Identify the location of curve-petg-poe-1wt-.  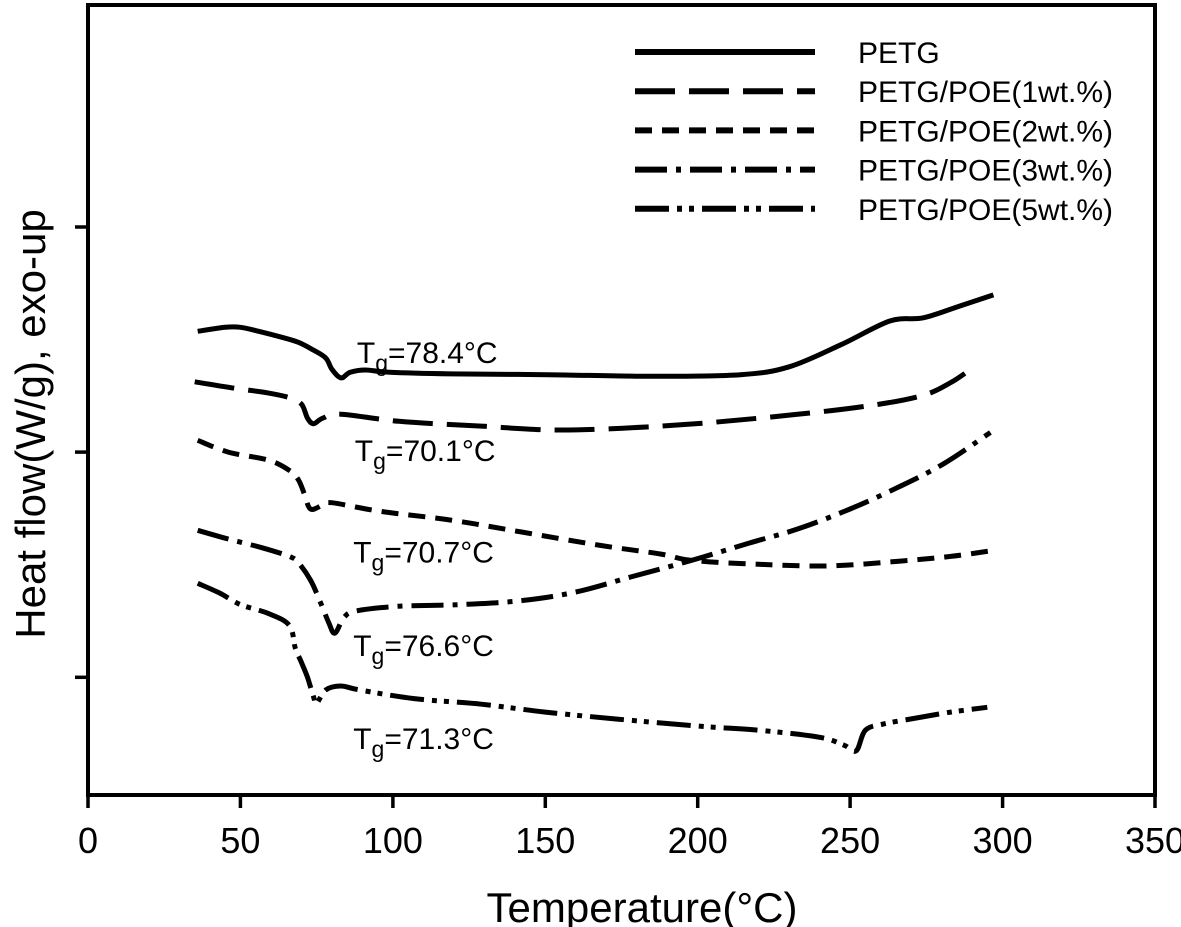
(585, 398).